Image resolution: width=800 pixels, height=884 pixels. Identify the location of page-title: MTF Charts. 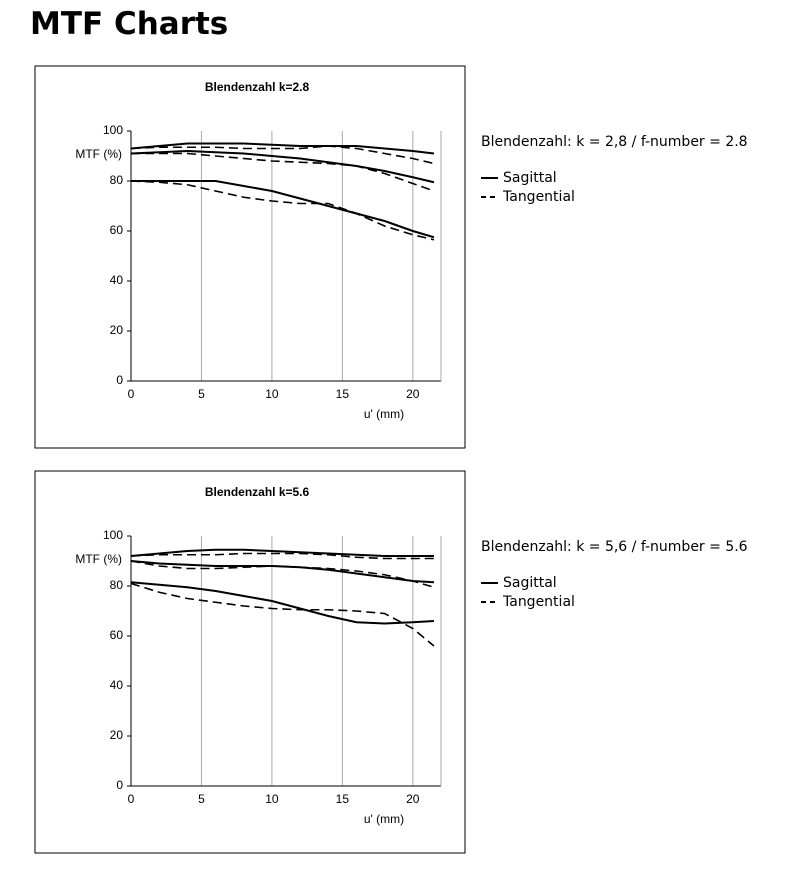
(129, 24).